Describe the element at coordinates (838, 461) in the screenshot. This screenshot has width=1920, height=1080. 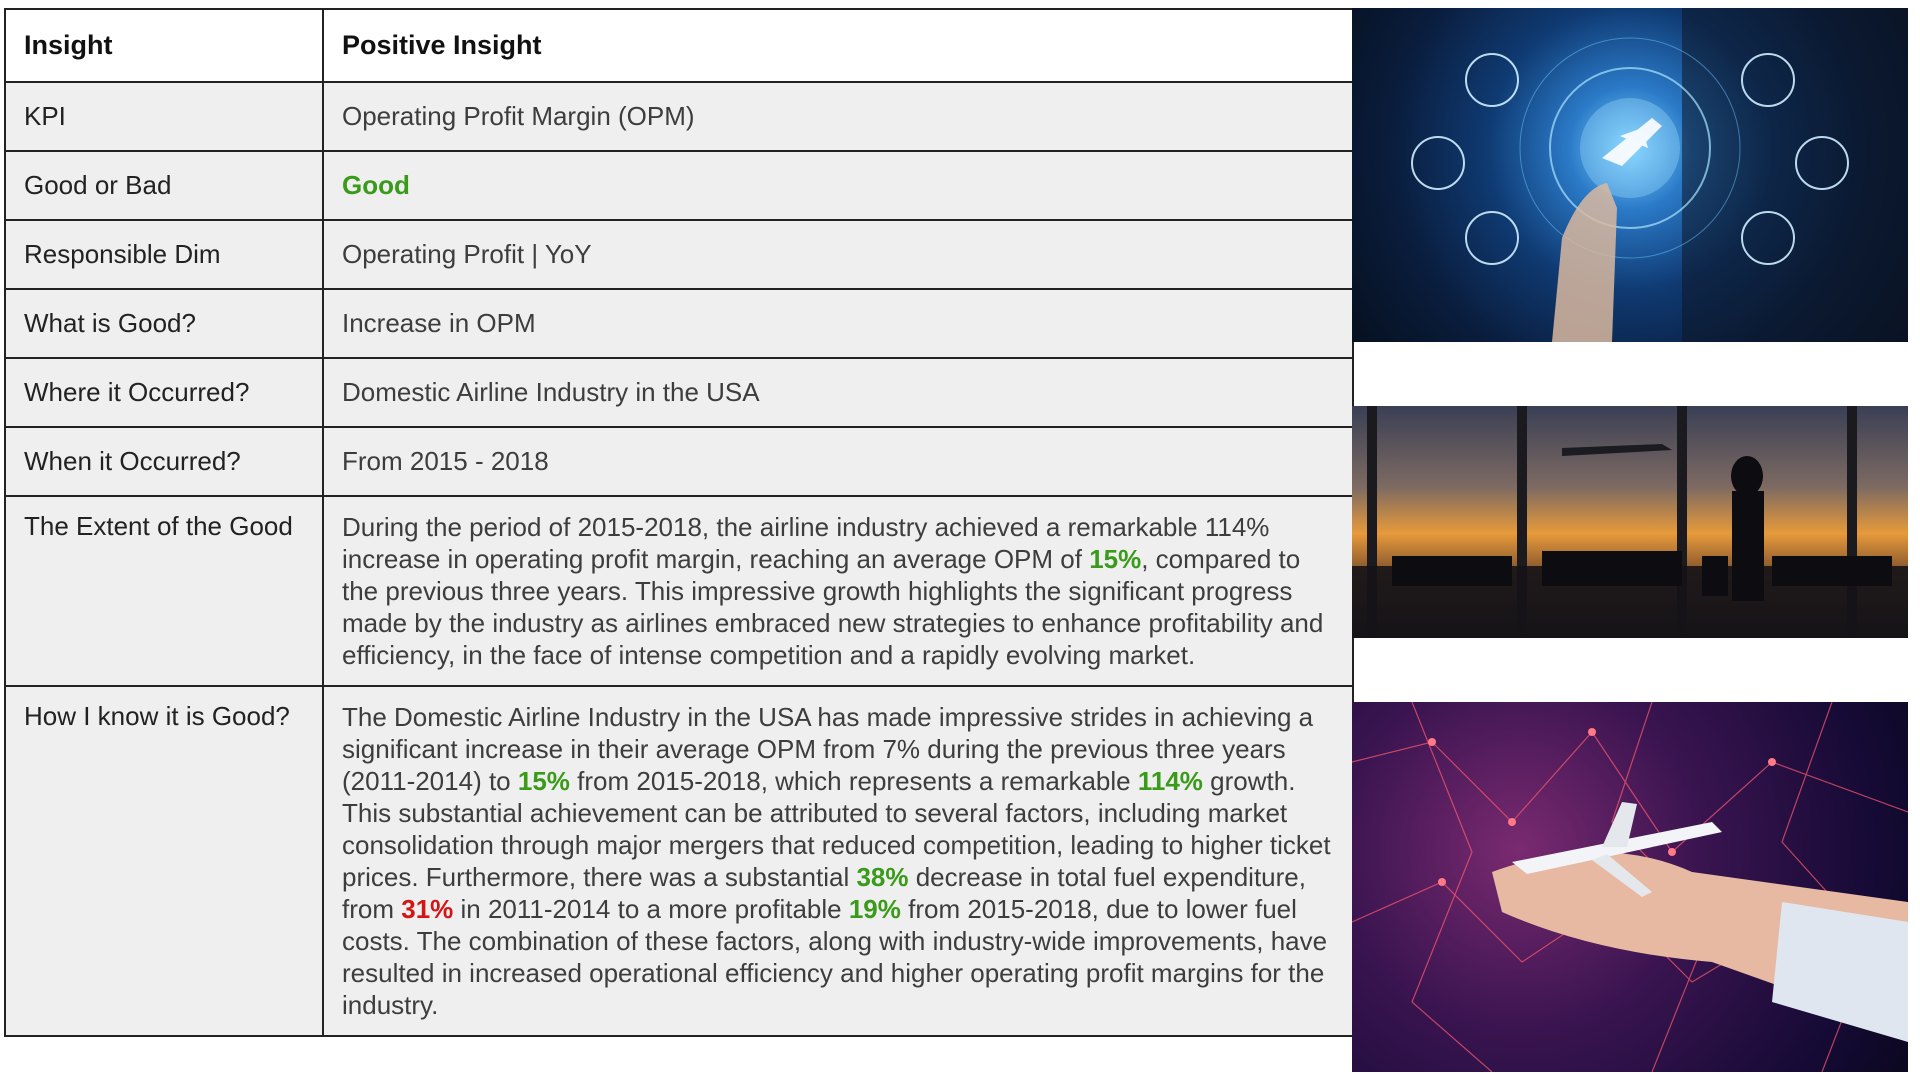
I see `row-value-when: From 2015 - 2018` at that location.